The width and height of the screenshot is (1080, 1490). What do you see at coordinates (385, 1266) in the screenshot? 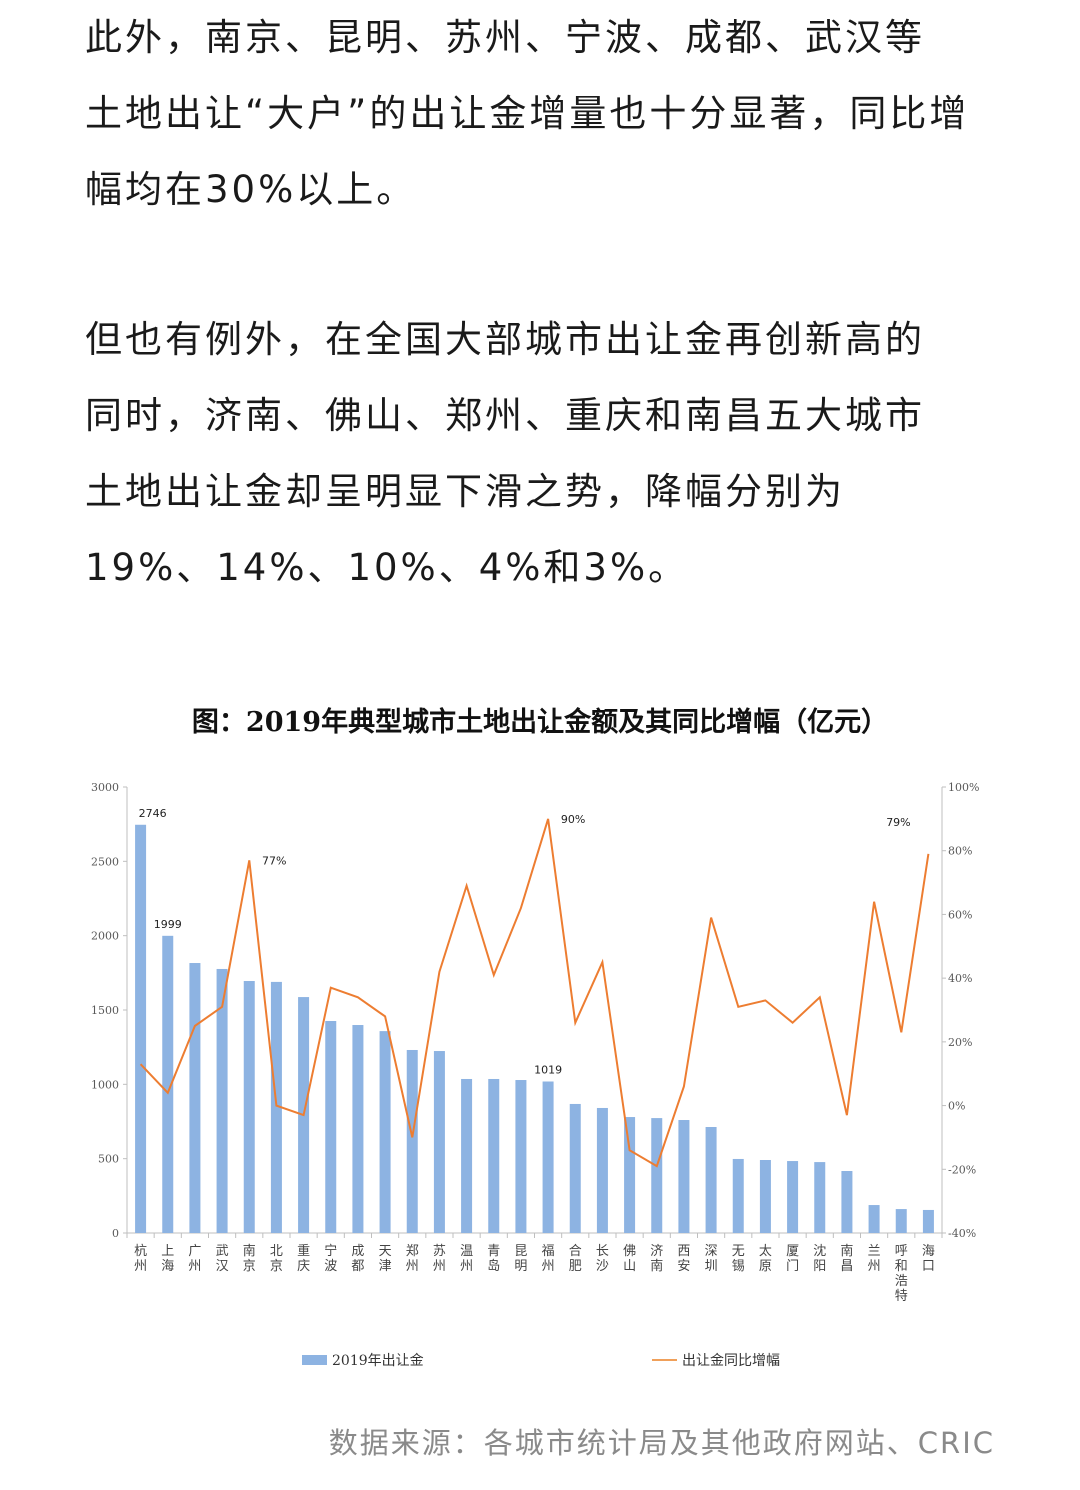
I see `x-tick-label: 津` at bounding box center [385, 1266].